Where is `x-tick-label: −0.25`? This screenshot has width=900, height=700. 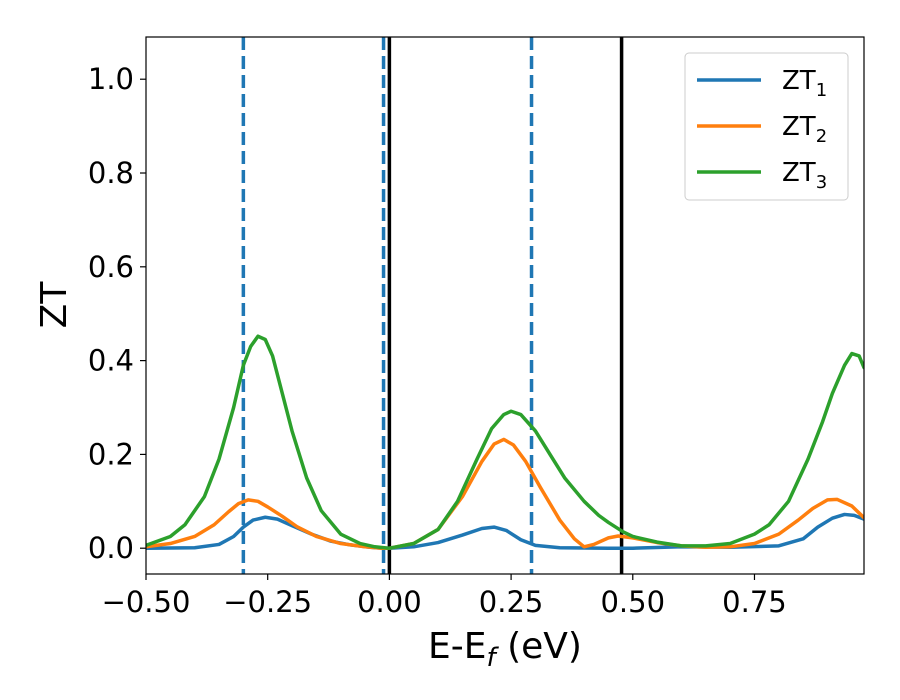 x-tick-label: −0.25 is located at coordinates (267, 602).